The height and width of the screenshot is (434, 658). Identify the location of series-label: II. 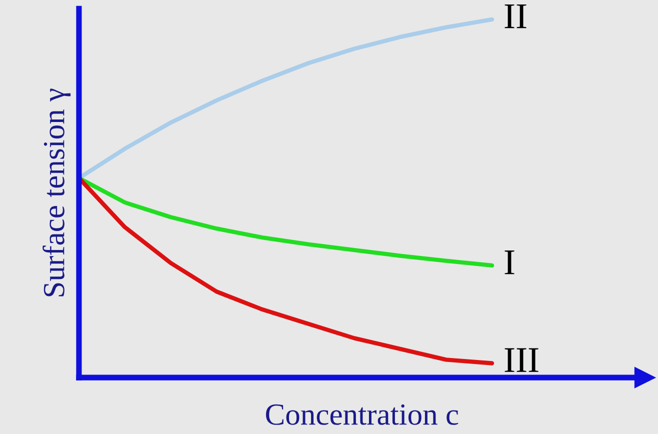
(515, 16).